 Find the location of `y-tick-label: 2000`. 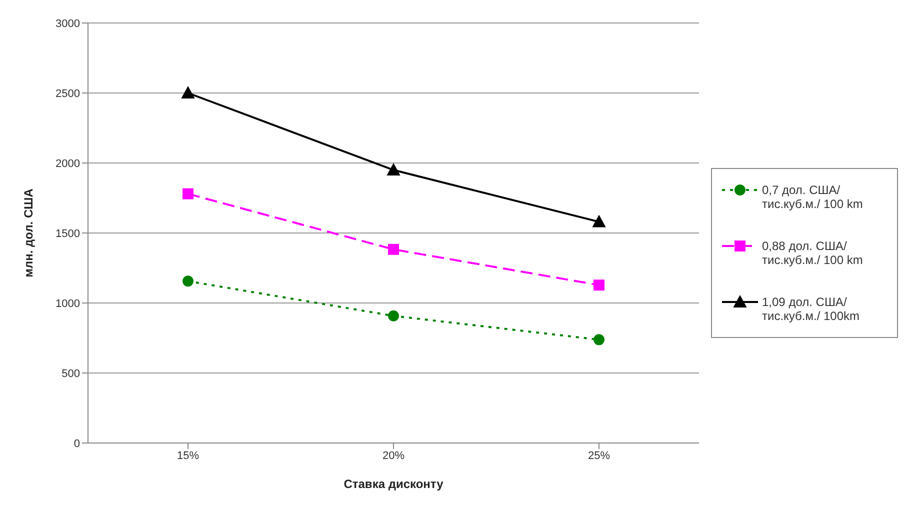

y-tick-label: 2000 is located at coordinates (68, 164).